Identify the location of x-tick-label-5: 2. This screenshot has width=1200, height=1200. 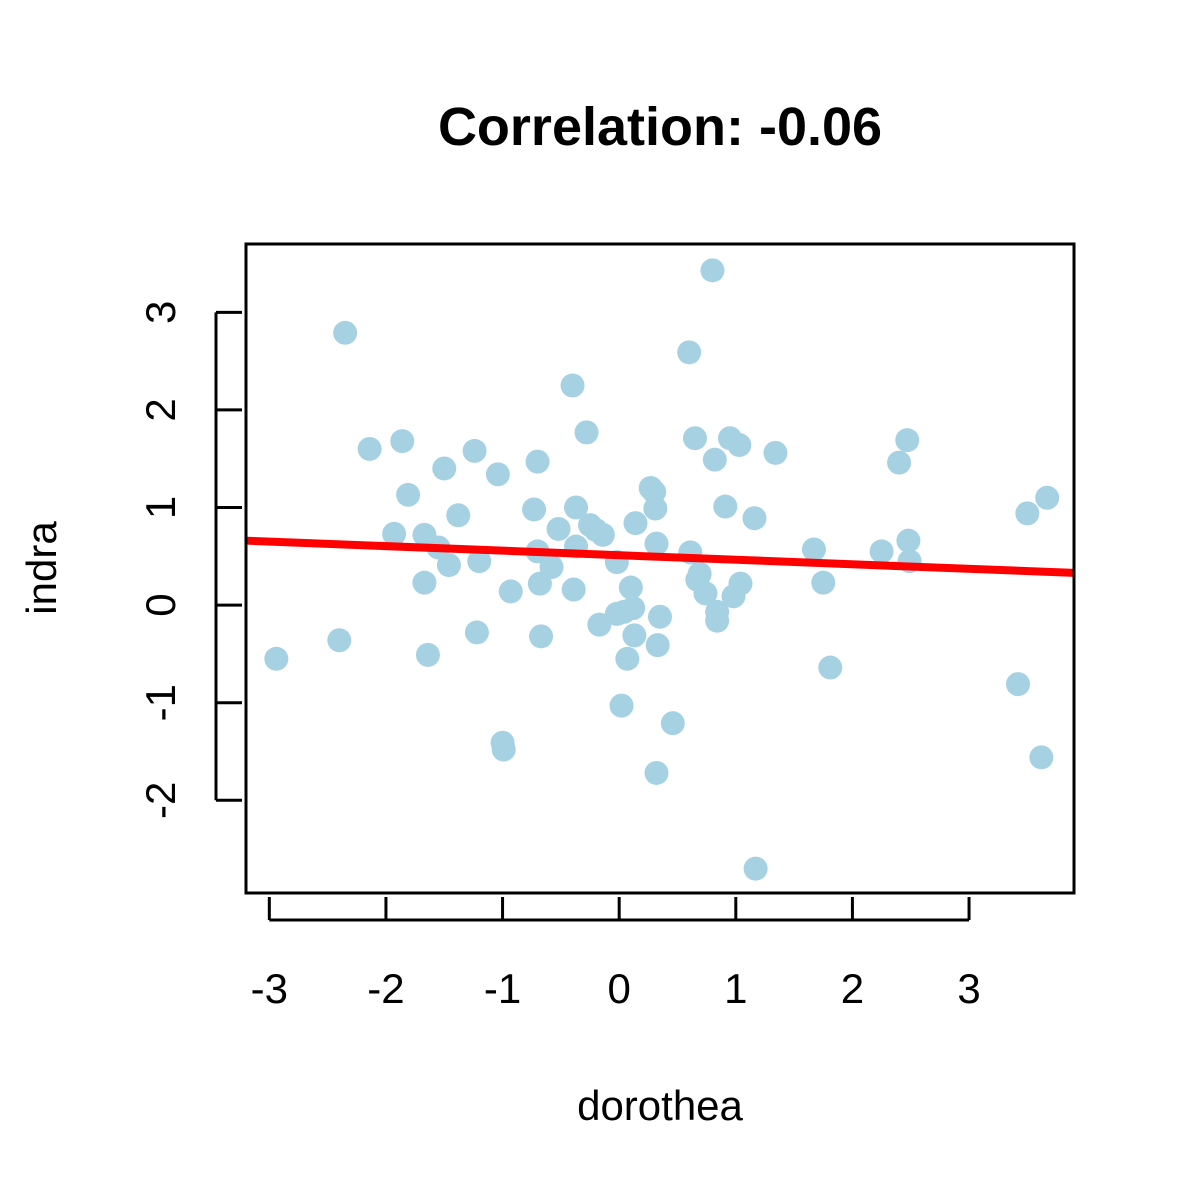
(852, 988).